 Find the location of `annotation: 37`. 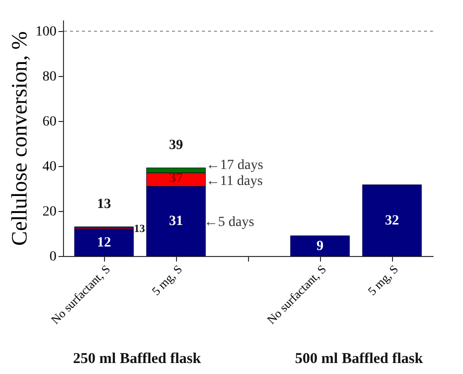

annotation: 37 is located at coordinates (176, 178).